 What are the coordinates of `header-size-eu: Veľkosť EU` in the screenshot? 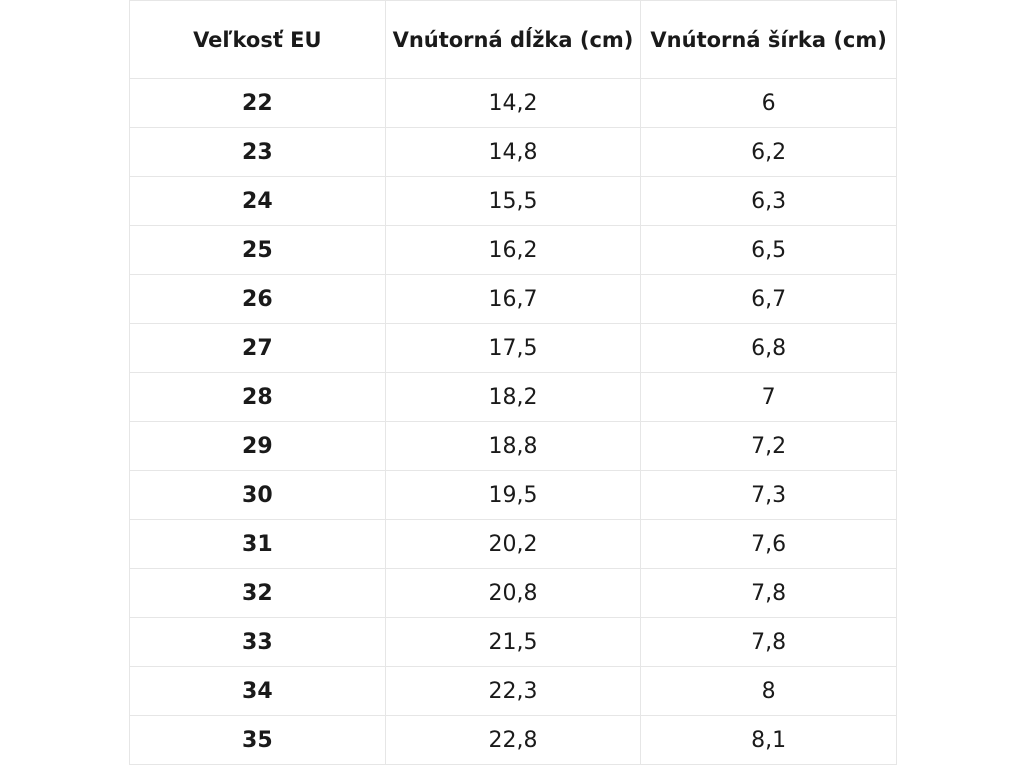 It's located at (257, 39).